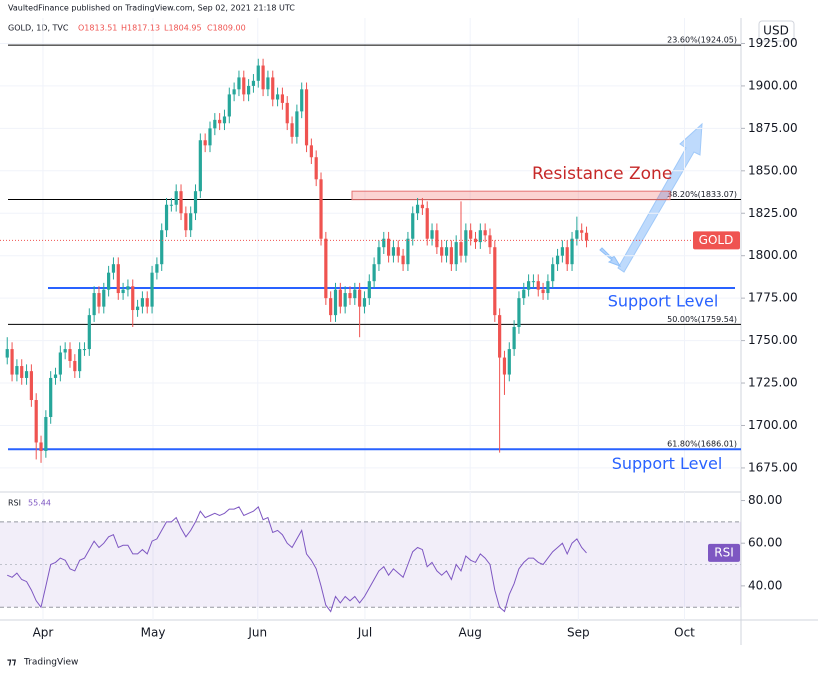 Image resolution: width=818 pixels, height=675 pixels. What do you see at coordinates (38, 28) in the screenshot?
I see `symbol-label: GOLD, 1D, TVC` at bounding box center [38, 28].